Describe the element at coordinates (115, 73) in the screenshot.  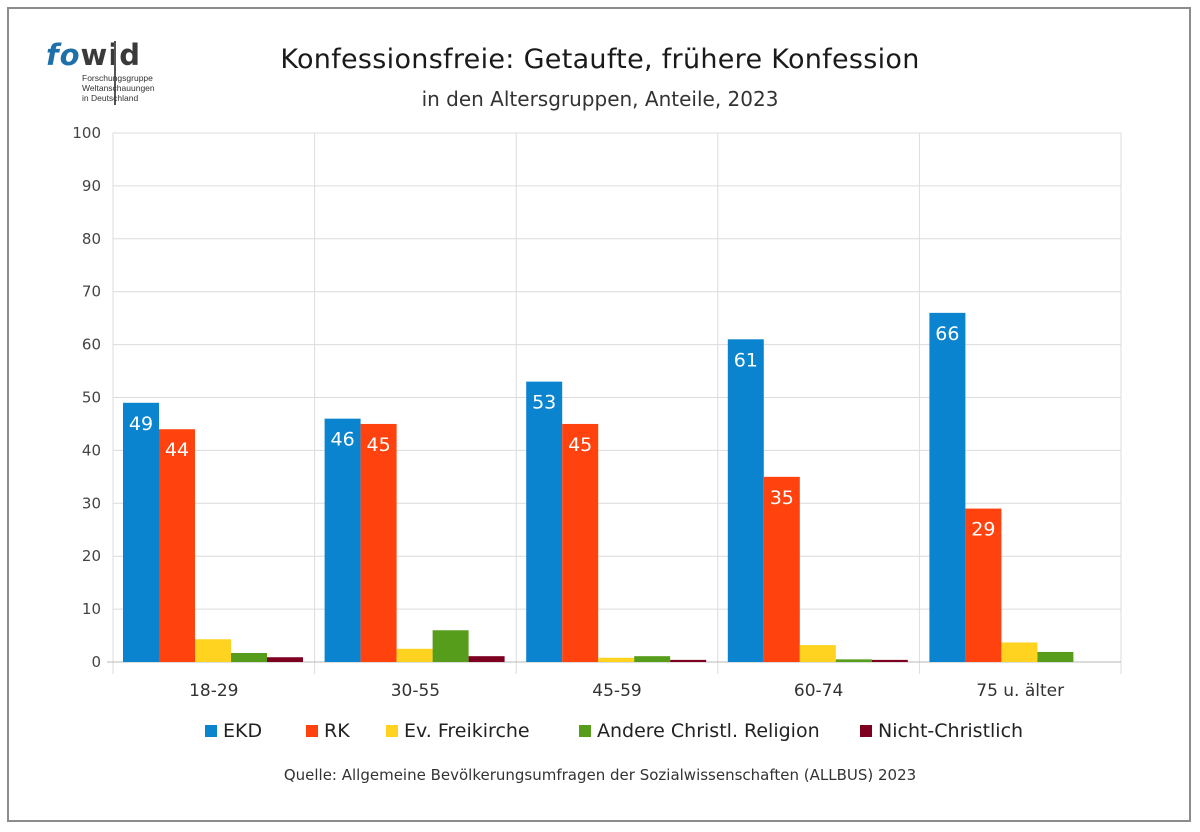
I see `logo-divider` at that location.